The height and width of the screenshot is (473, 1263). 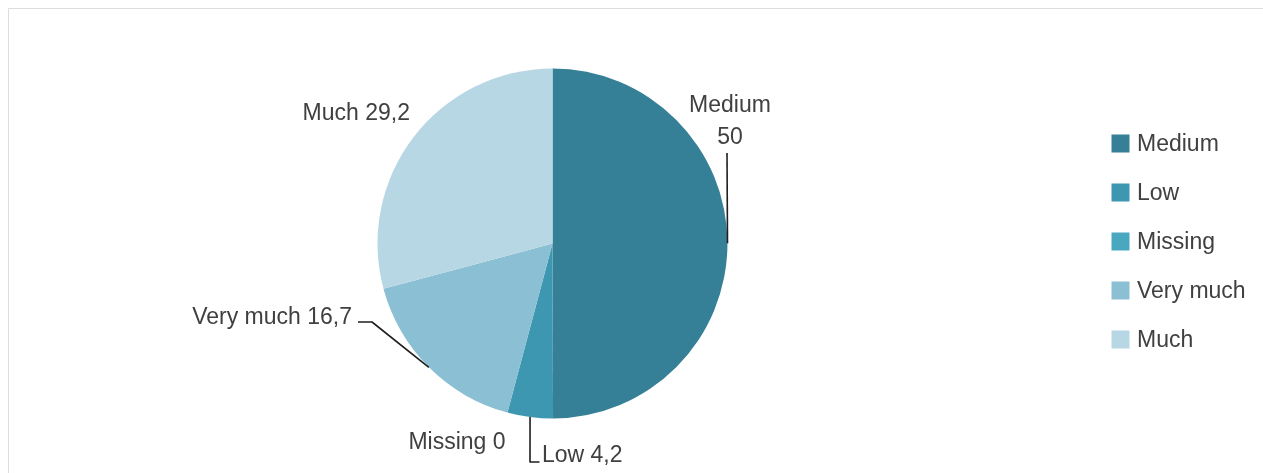 I want to click on category-label: Low 4,2, so click(x=582, y=454).